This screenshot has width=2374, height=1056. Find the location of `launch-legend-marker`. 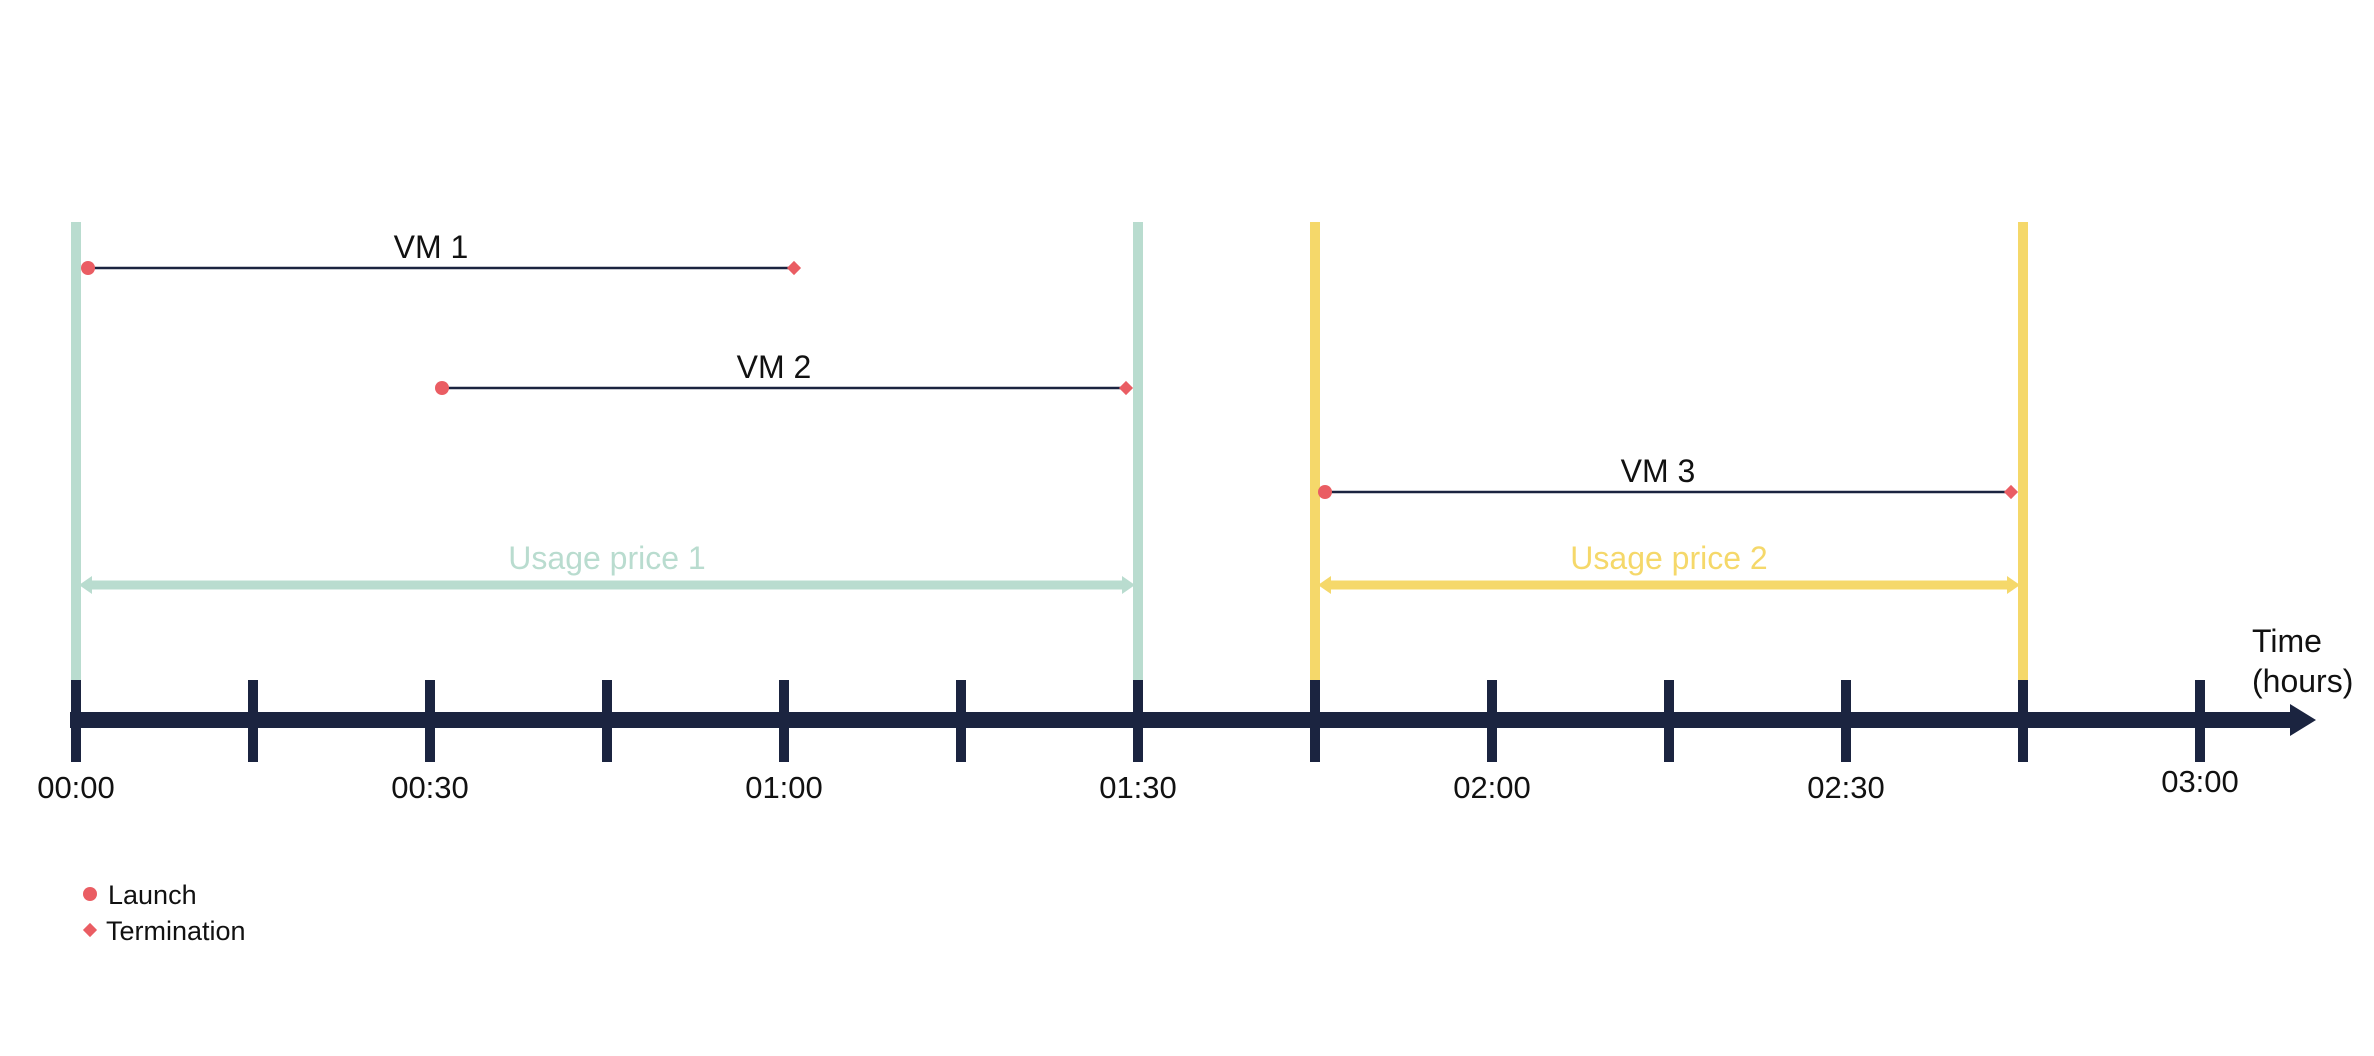

launch-legend-marker is located at coordinates (90, 894).